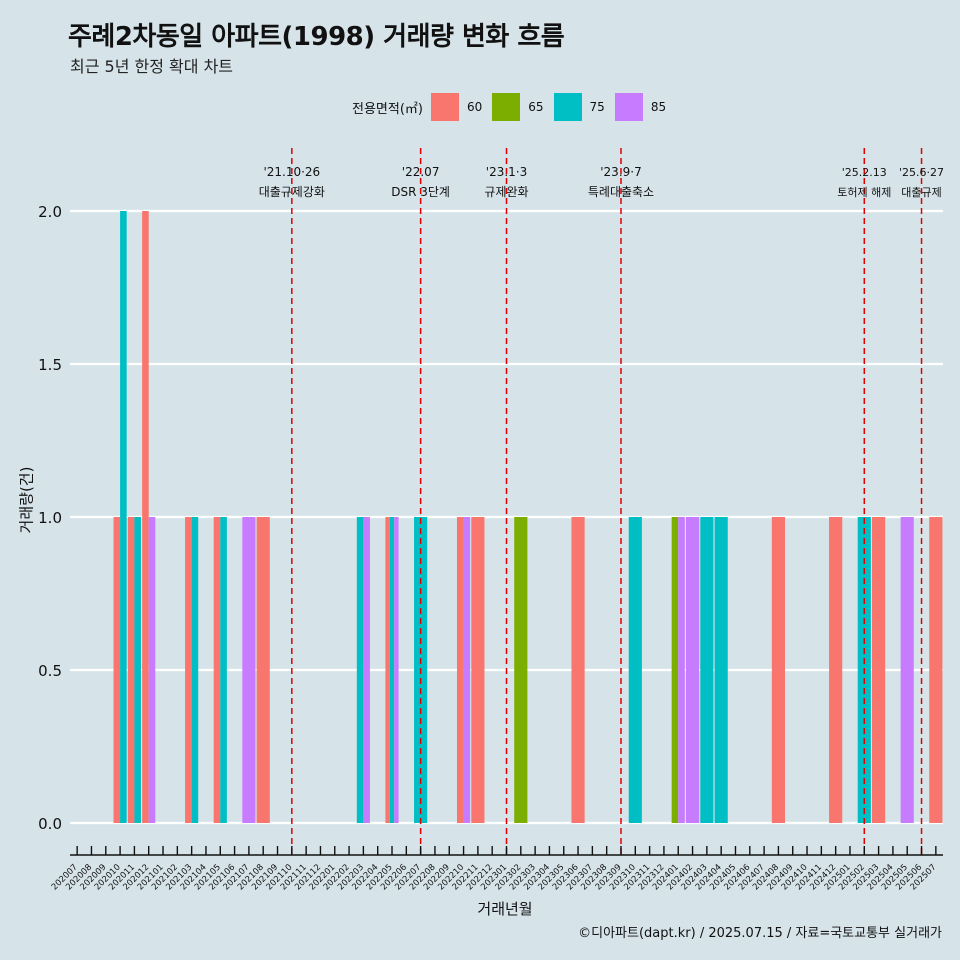  I want to click on event-label-202506: 대출규제, so click(921, 192).